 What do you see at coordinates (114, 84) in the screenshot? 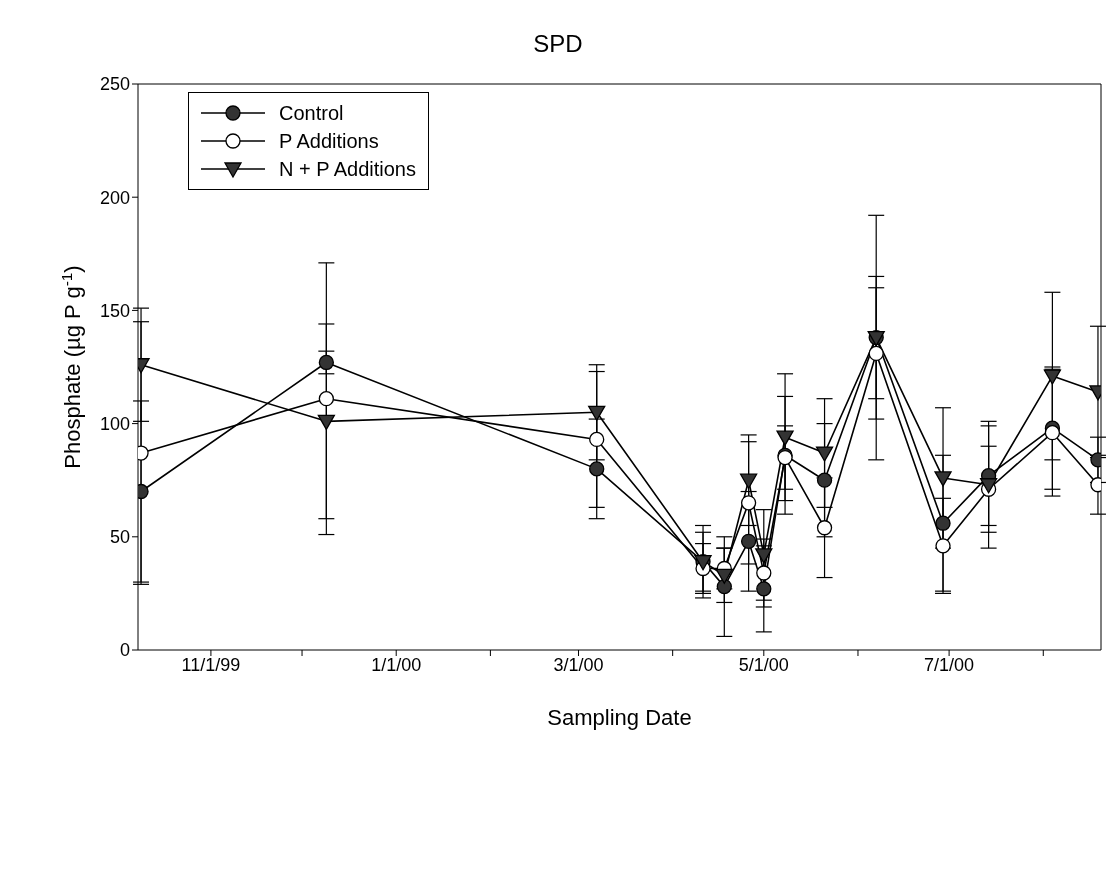
I see `y-tick-label: 250` at bounding box center [114, 84].